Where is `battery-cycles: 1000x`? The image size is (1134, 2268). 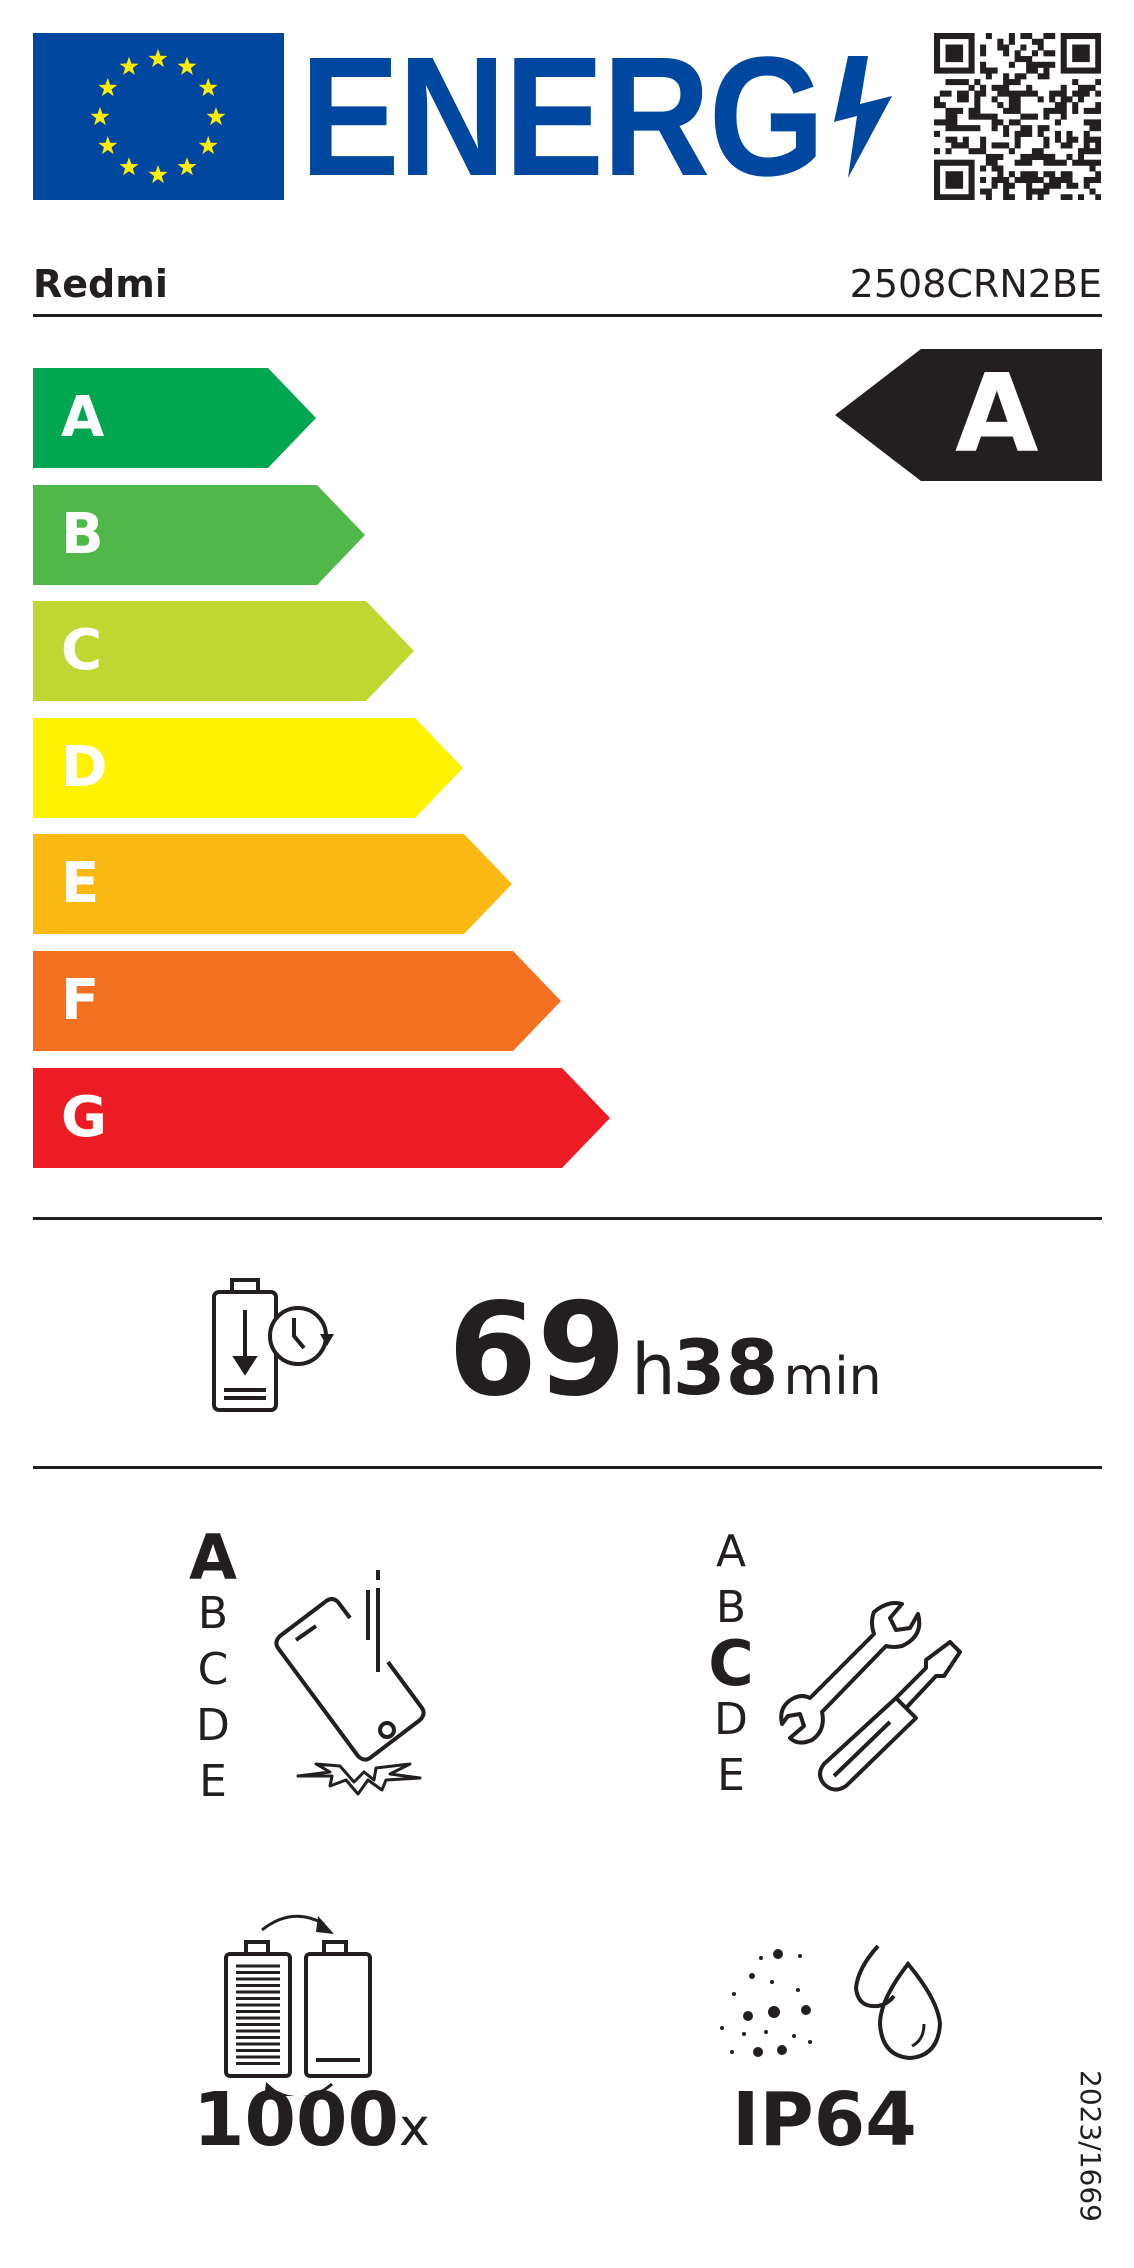
battery-cycles: 1000x is located at coordinates (311, 2120).